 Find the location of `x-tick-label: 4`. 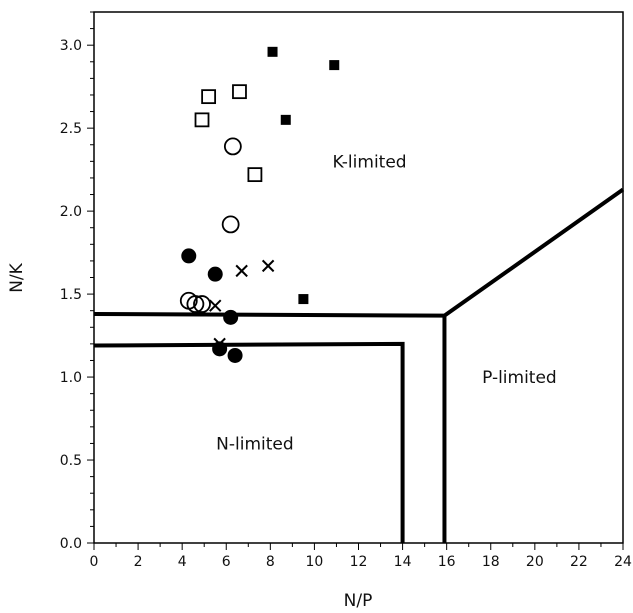

x-tick-label: 4 is located at coordinates (182, 562).